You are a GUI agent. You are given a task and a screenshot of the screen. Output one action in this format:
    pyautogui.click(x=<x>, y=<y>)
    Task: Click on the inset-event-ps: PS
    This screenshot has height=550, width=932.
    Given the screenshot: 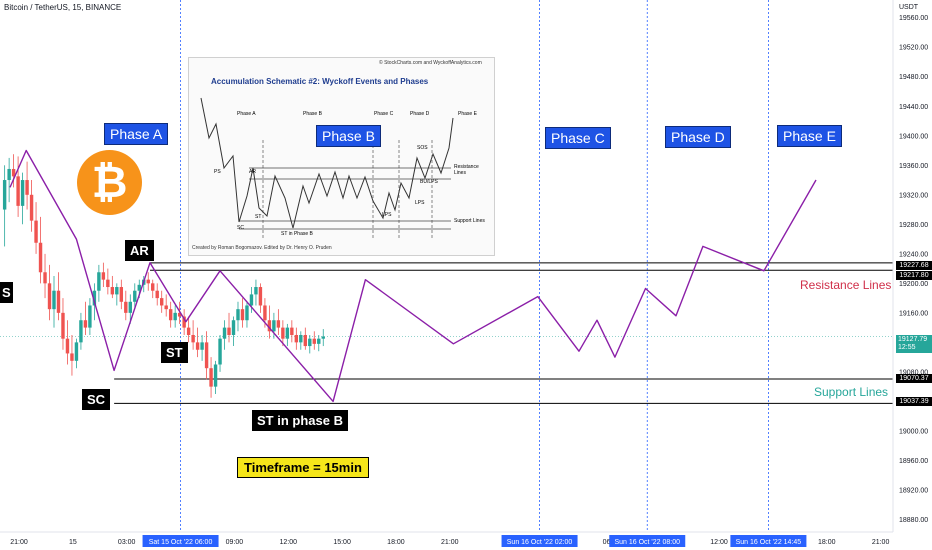 What is the action you would take?
    pyautogui.click(x=217, y=172)
    